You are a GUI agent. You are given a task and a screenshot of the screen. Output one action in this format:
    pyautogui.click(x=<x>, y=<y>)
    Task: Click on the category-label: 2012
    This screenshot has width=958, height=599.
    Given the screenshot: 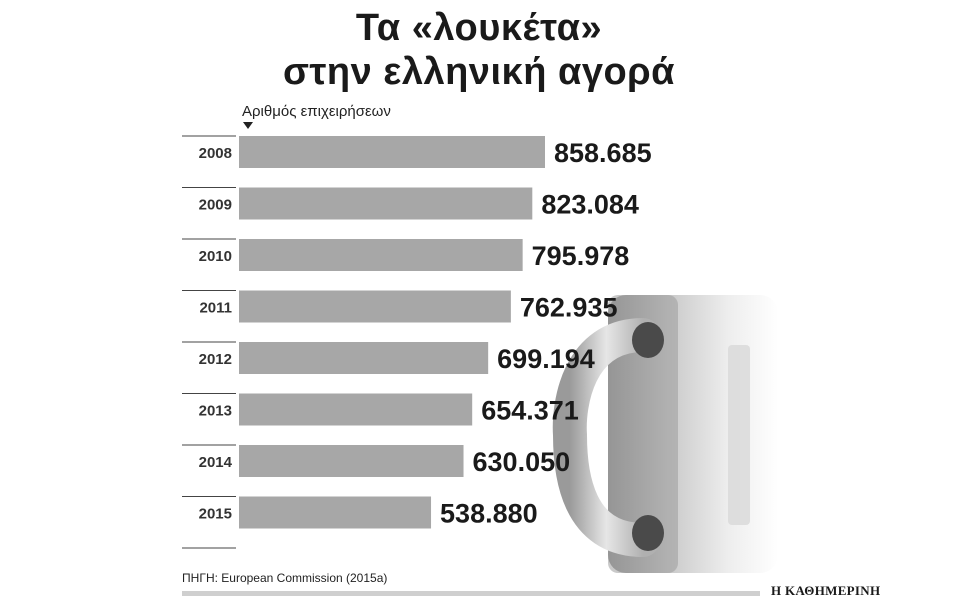 What is the action you would take?
    pyautogui.click(x=215, y=359)
    